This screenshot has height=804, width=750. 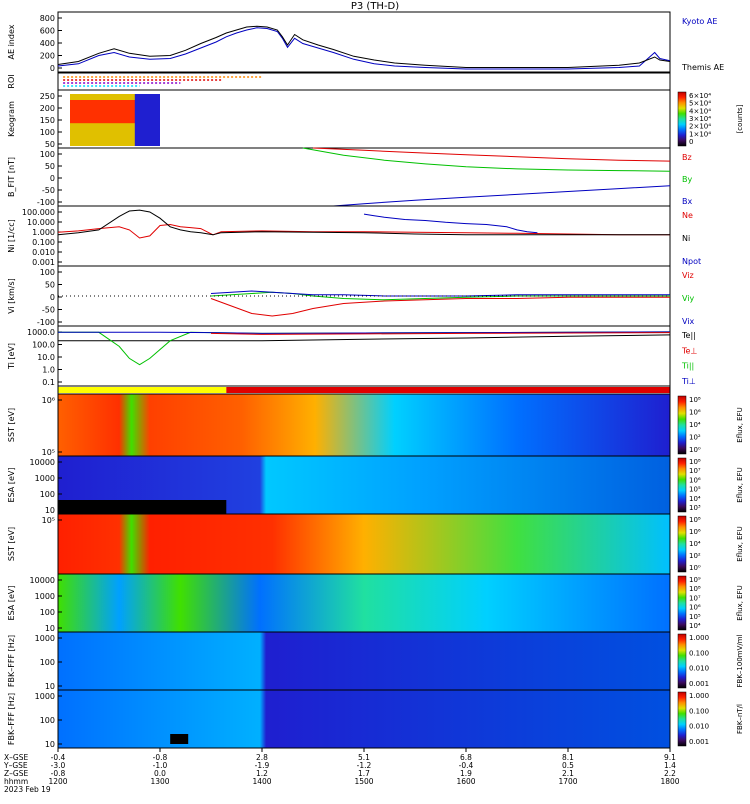 What do you see at coordinates (364, 757) in the screenshot?
I see `xaxis-value: 5.1` at bounding box center [364, 757].